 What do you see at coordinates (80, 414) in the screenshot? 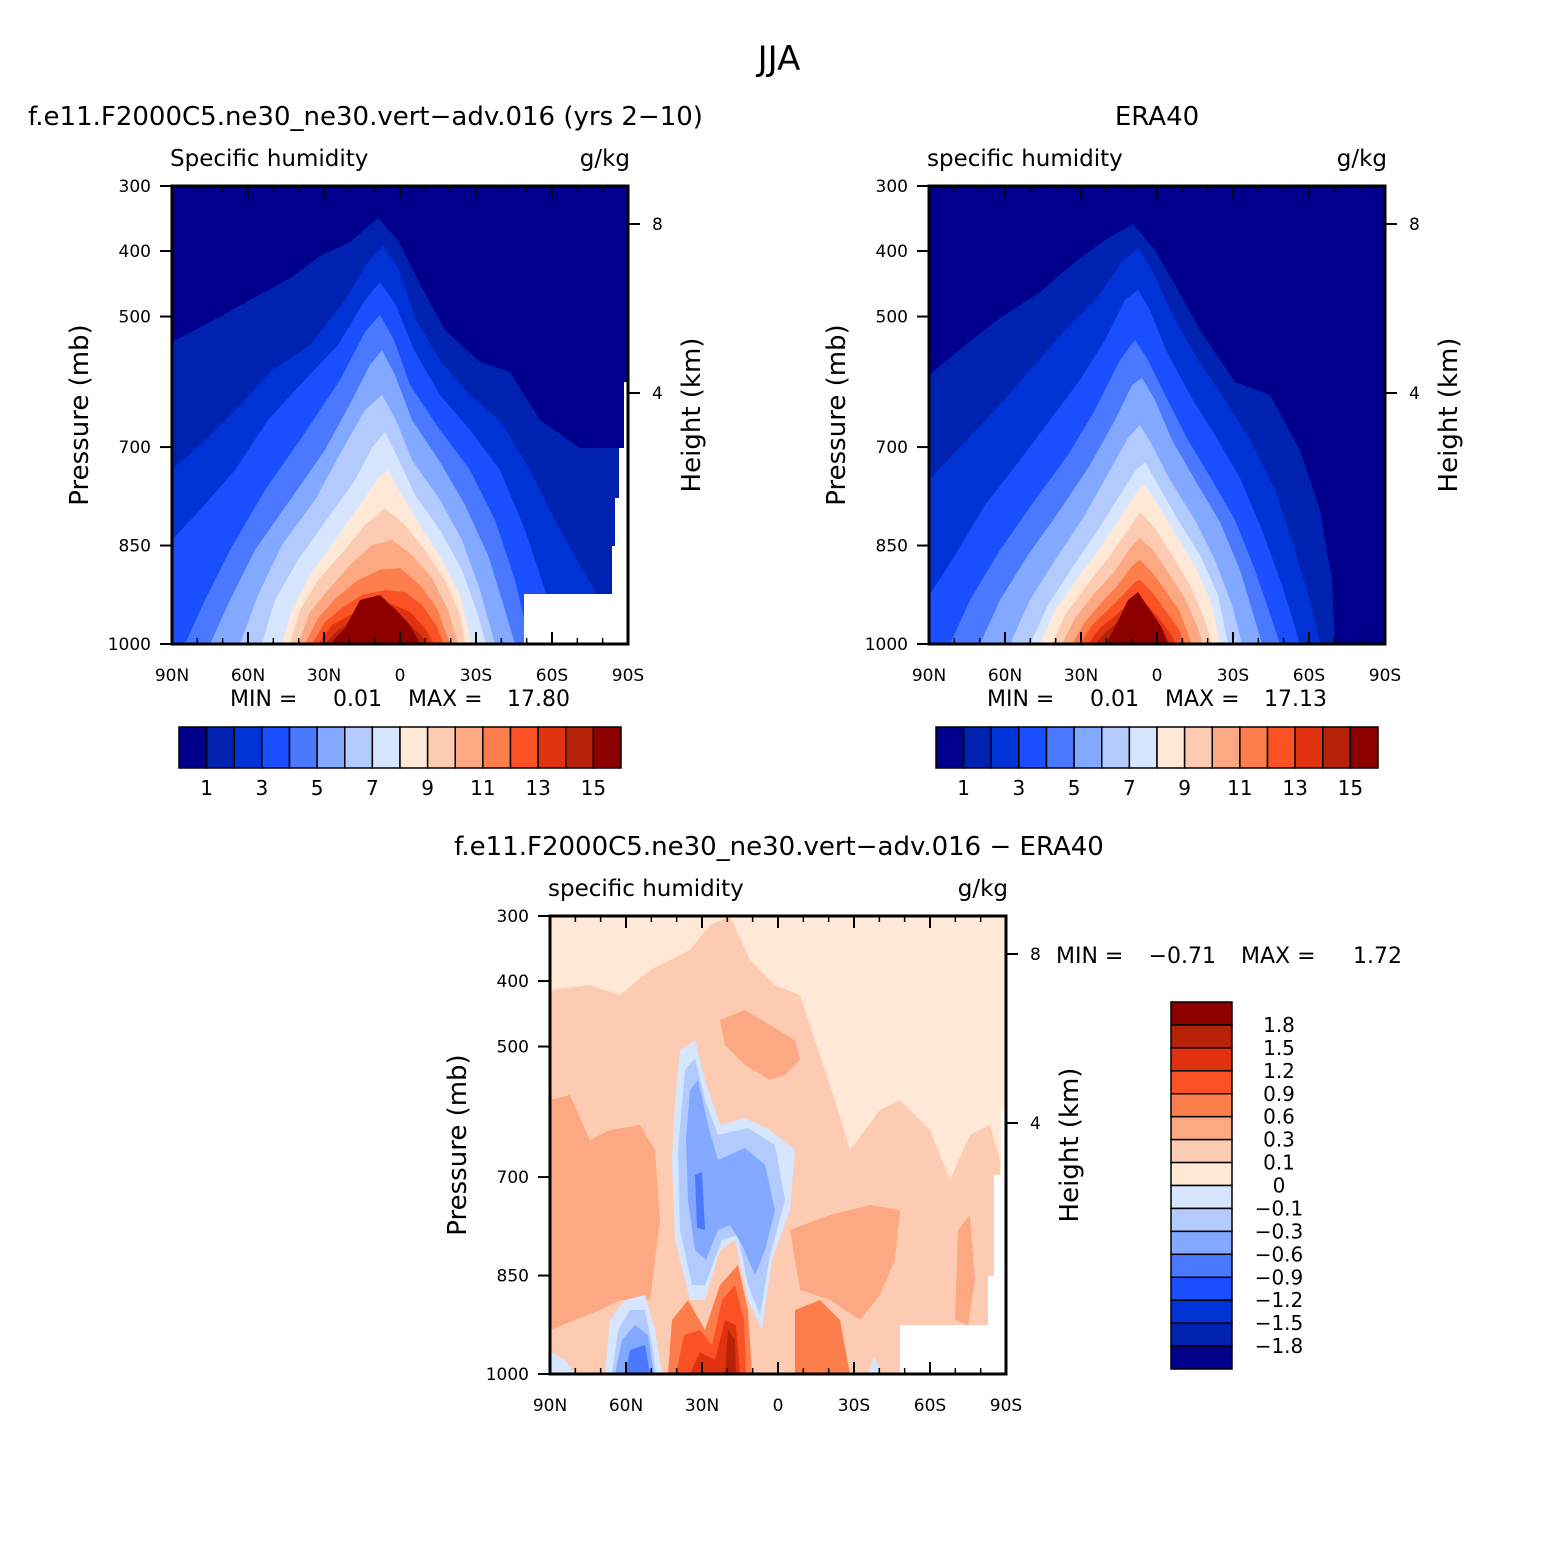
I see `panel-model-ylabel: Pressure (mb)` at bounding box center [80, 414].